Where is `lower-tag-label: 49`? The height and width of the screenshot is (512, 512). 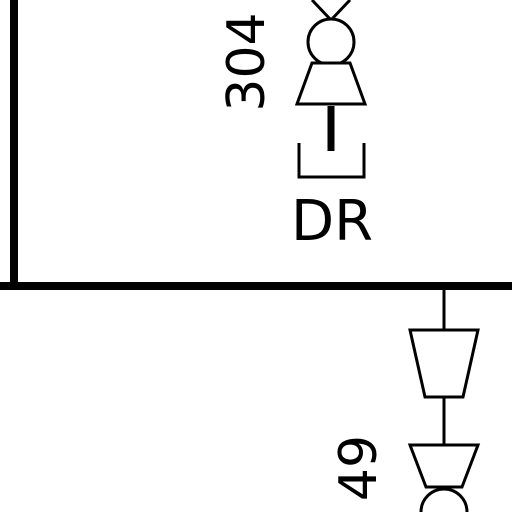
lower-tag-label: 49 is located at coordinates (359, 468).